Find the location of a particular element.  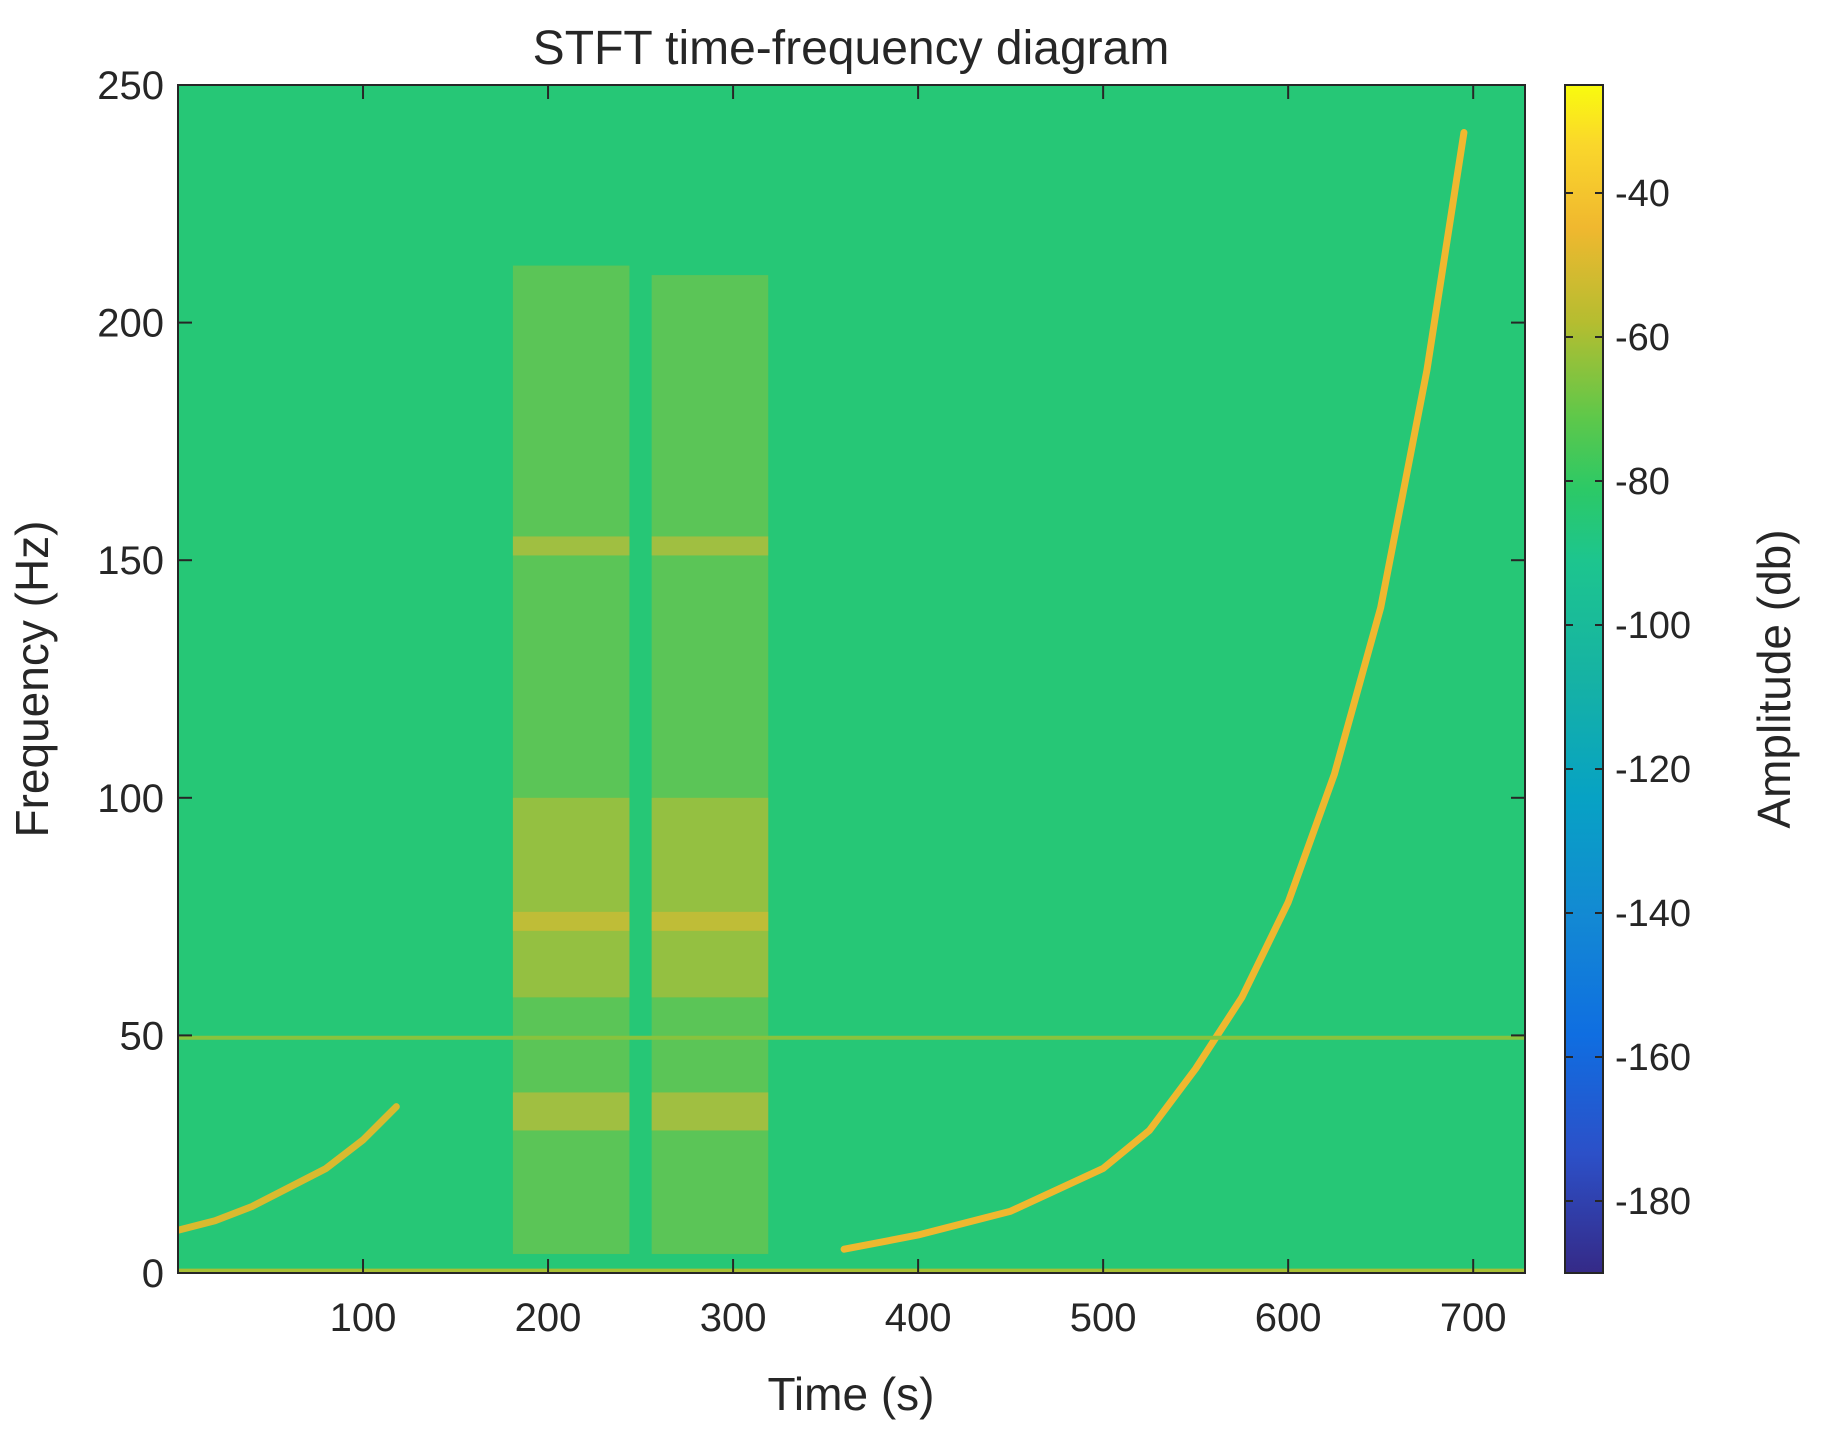

y-tick-label: 250 is located at coordinates (130, 86).